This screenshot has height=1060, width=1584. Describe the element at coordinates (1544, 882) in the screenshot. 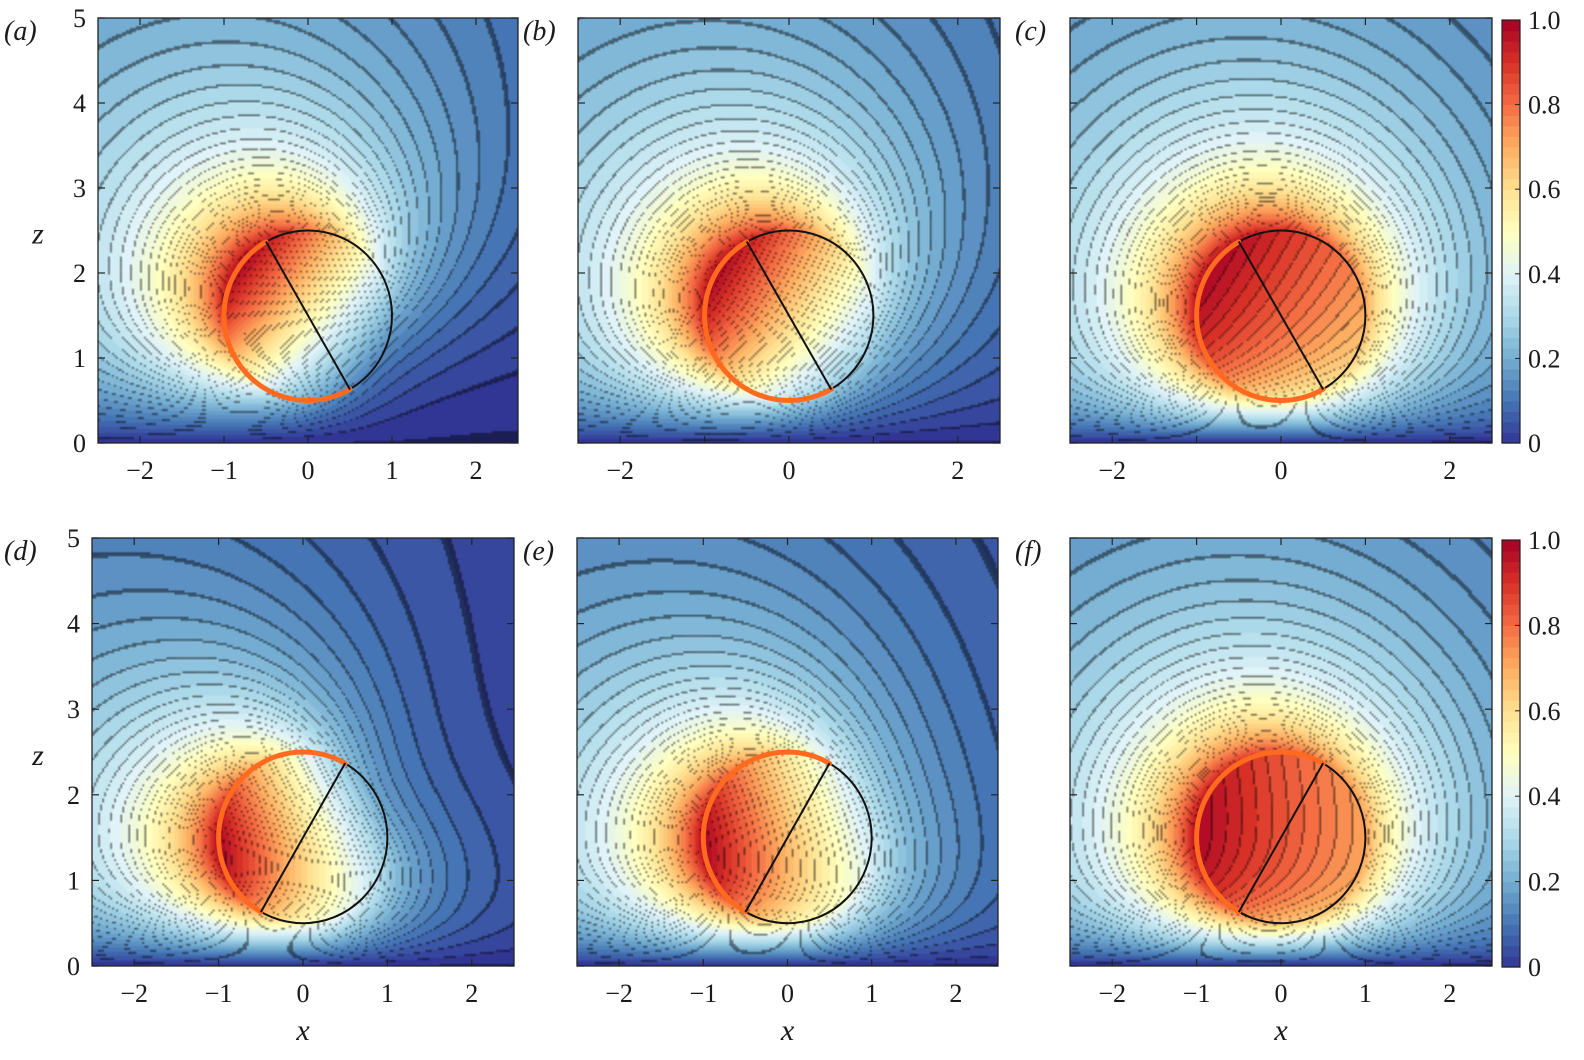

I see `colorbar-tick-label: 0.2` at that location.